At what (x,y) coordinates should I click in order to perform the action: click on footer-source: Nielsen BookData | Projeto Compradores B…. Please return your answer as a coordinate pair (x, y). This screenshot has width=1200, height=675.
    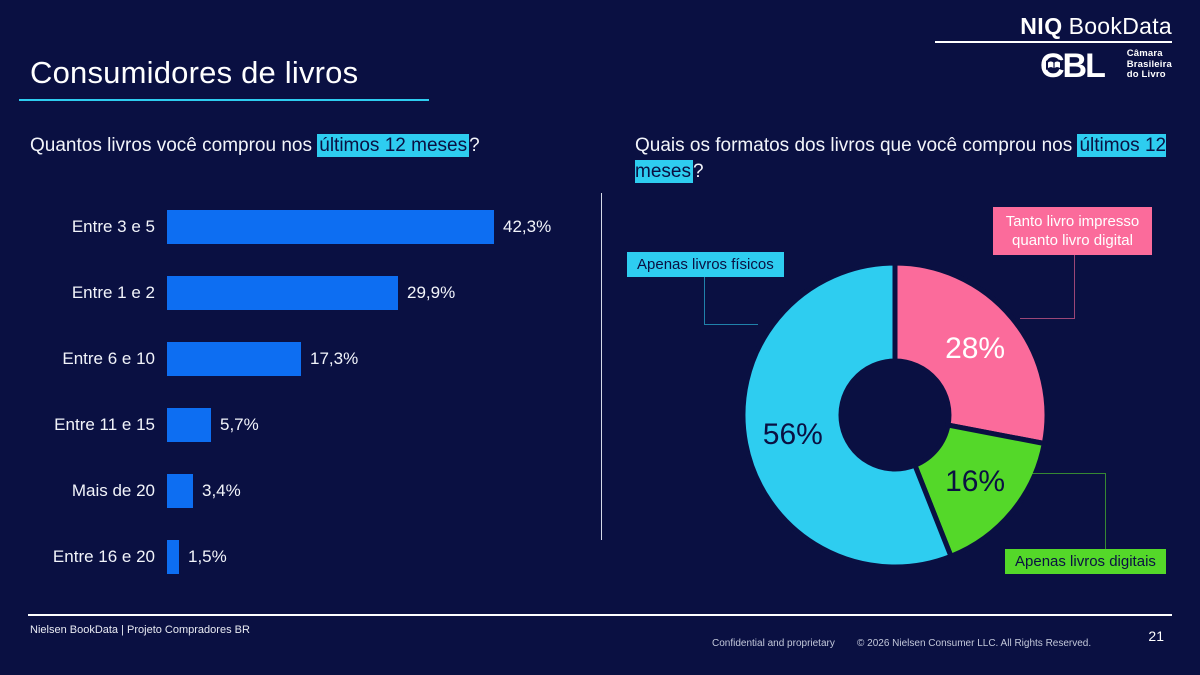
    Looking at the image, I should click on (140, 630).